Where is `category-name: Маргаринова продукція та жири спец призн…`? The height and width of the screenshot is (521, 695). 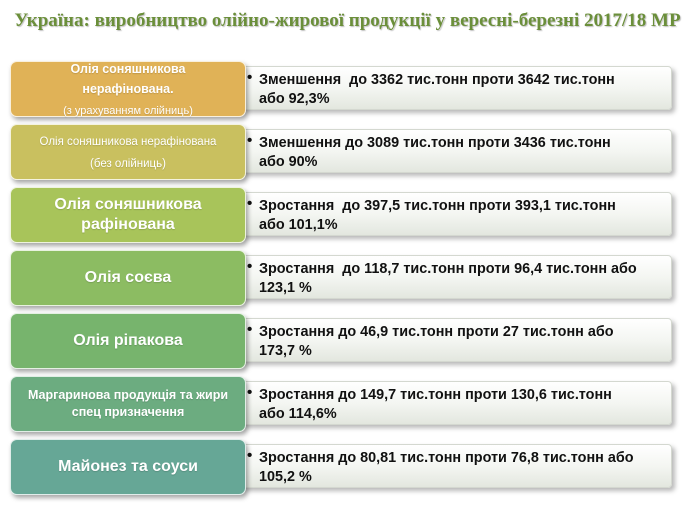
category-name: Маргаринова продукція та жири спец призн… is located at coordinates (128, 403).